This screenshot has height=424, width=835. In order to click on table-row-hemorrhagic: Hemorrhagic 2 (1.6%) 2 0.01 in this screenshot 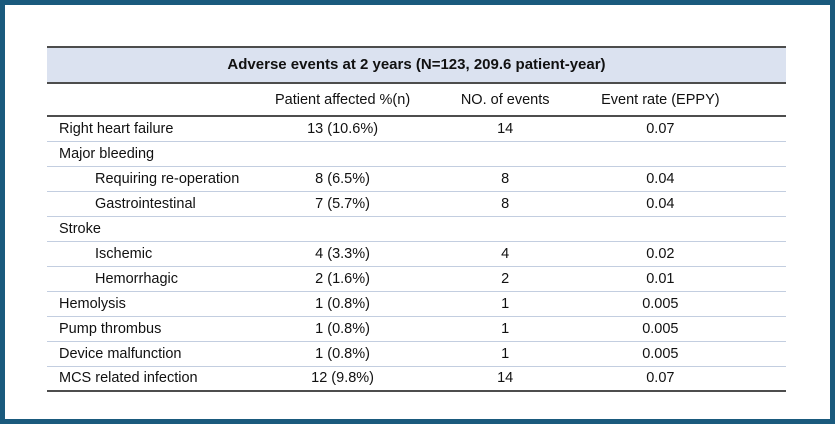, I will do `click(416, 279)`.